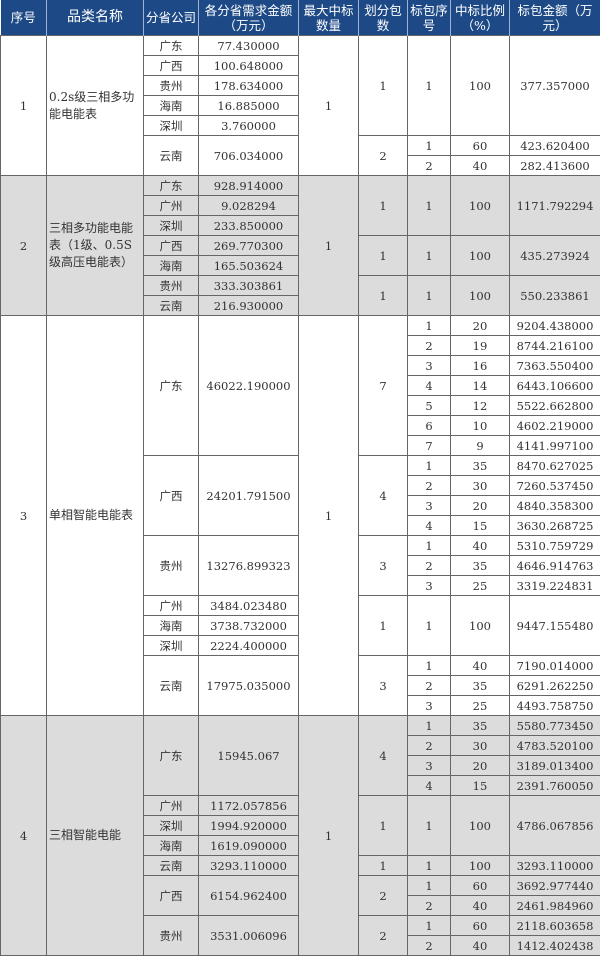  I want to click on table-row: 贵州 3531.006096 2 1 60 2118.603658, so click(300, 935).